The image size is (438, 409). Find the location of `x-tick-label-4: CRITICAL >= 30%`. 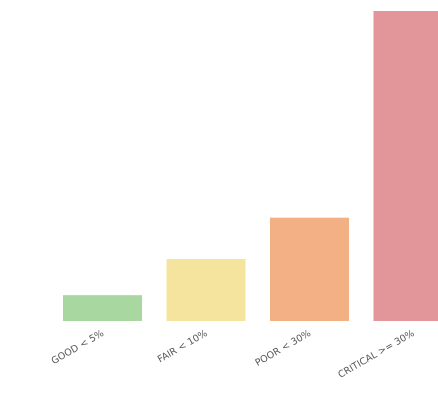

x-tick-label-4: CRITICAL >= 30% is located at coordinates (376, 354).